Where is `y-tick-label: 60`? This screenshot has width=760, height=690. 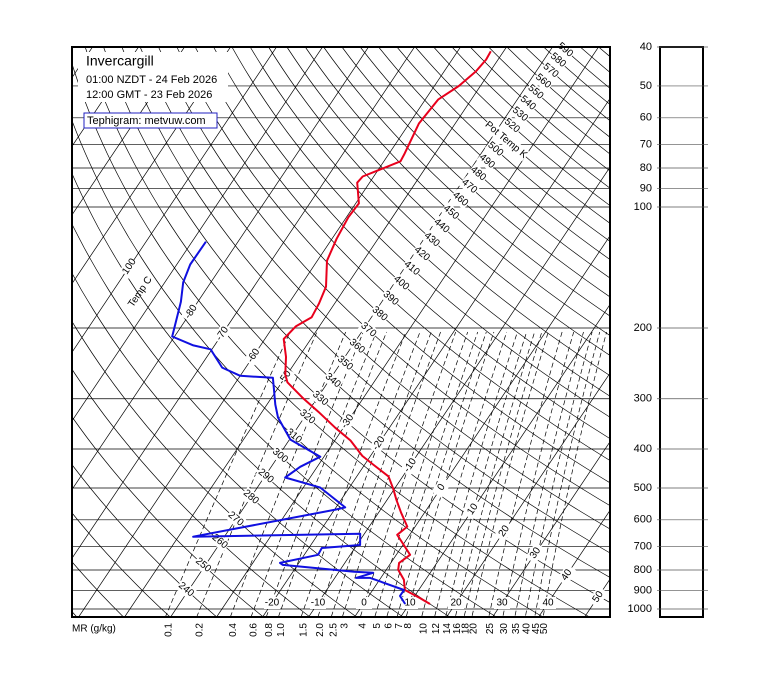
y-tick-label: 60 is located at coordinates (646, 118).